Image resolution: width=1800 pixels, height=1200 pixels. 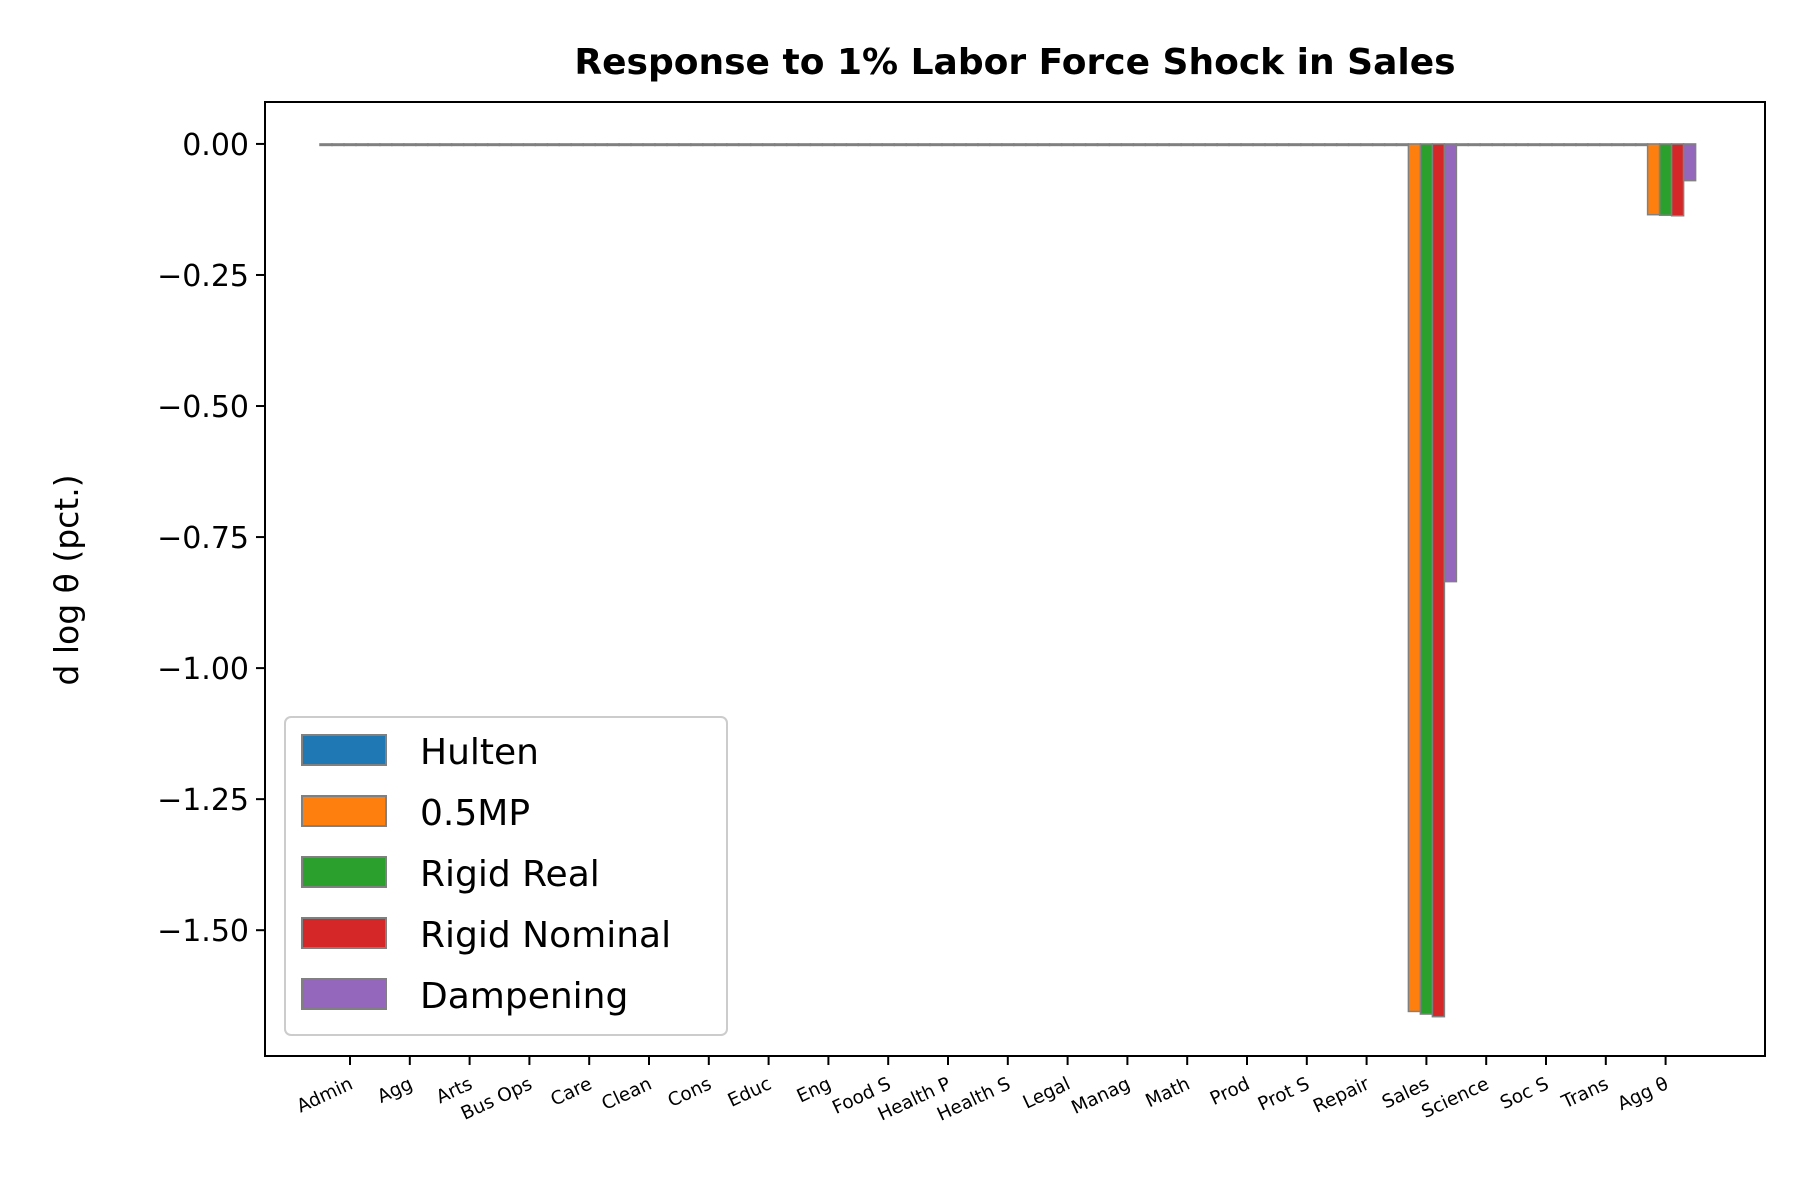 What do you see at coordinates (1341, 1095) in the screenshot?
I see `x-tick-label: Repair` at bounding box center [1341, 1095].